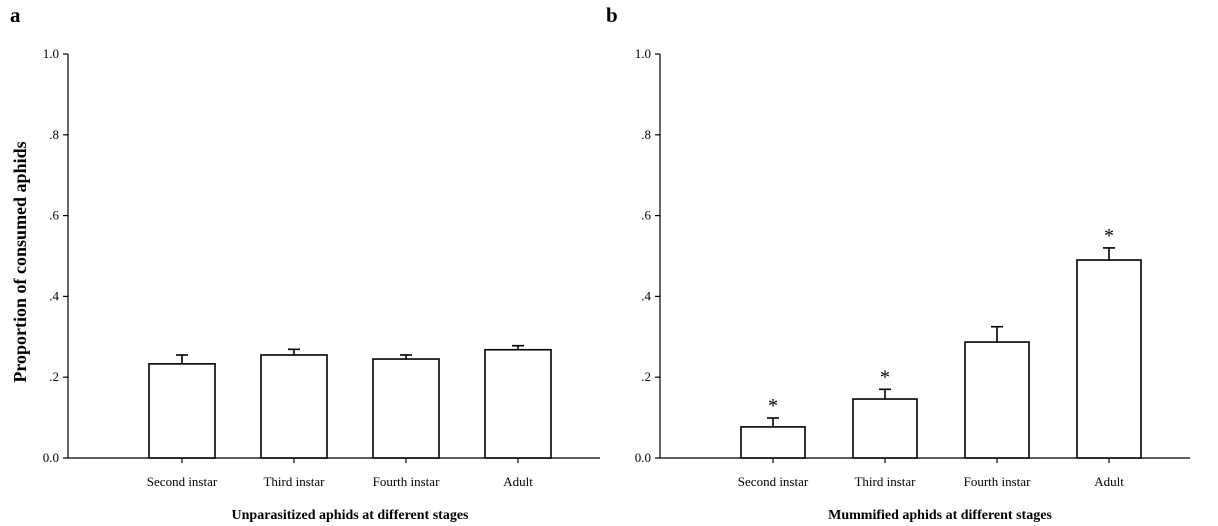  Describe the element at coordinates (997, 481) in the screenshot. I see `panel-b-x-tick-label: Fourth instar` at that location.